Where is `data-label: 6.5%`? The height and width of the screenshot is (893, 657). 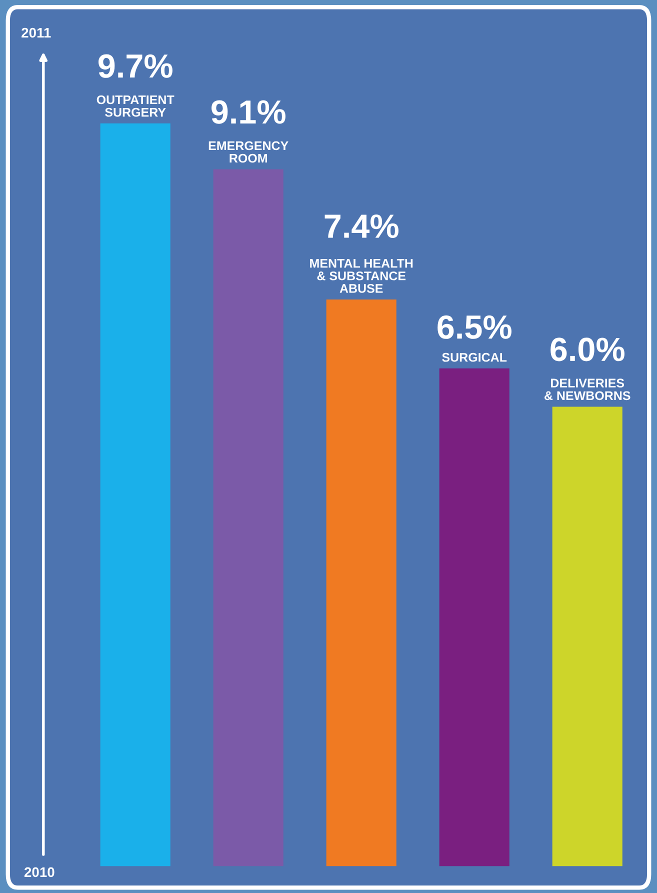
data-label: 6.5% is located at coordinates (475, 327).